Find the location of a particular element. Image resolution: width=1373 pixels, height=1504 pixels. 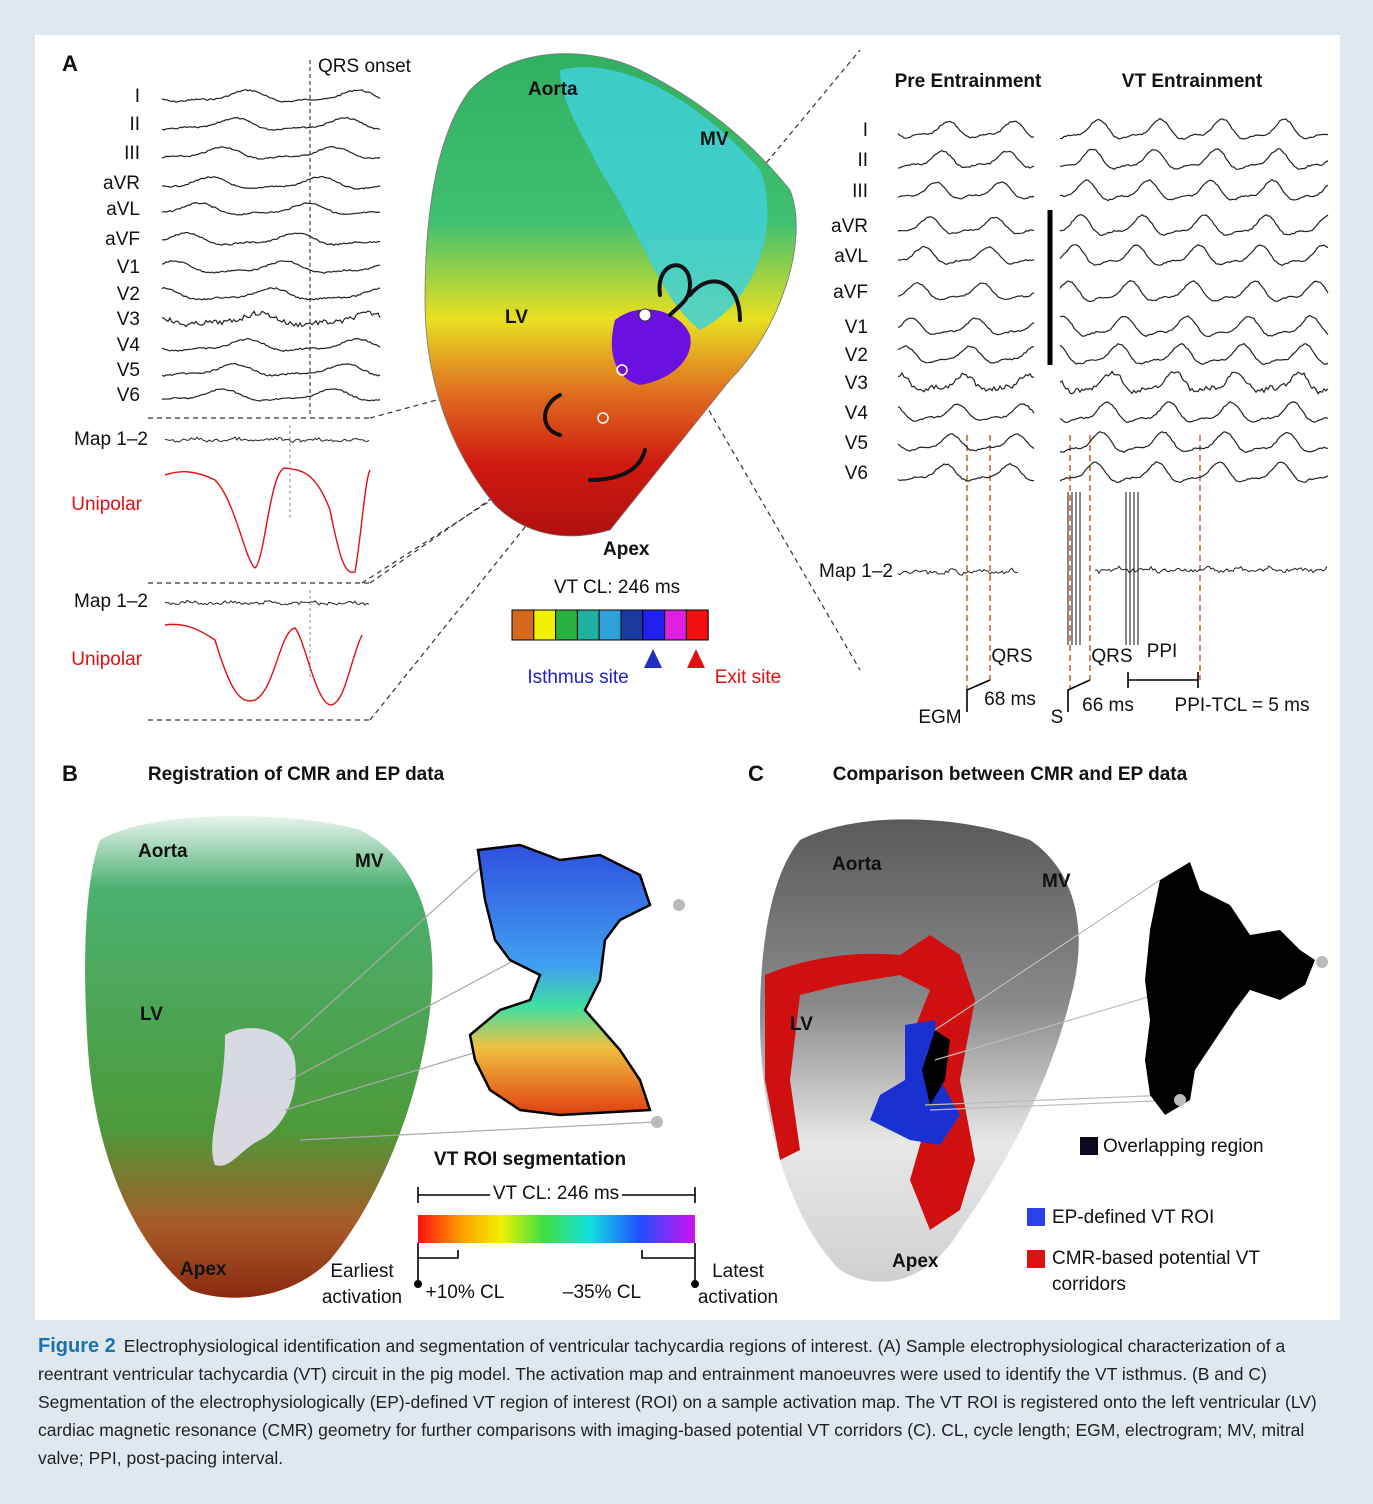

annotation: PPI is located at coordinates (1162, 651).